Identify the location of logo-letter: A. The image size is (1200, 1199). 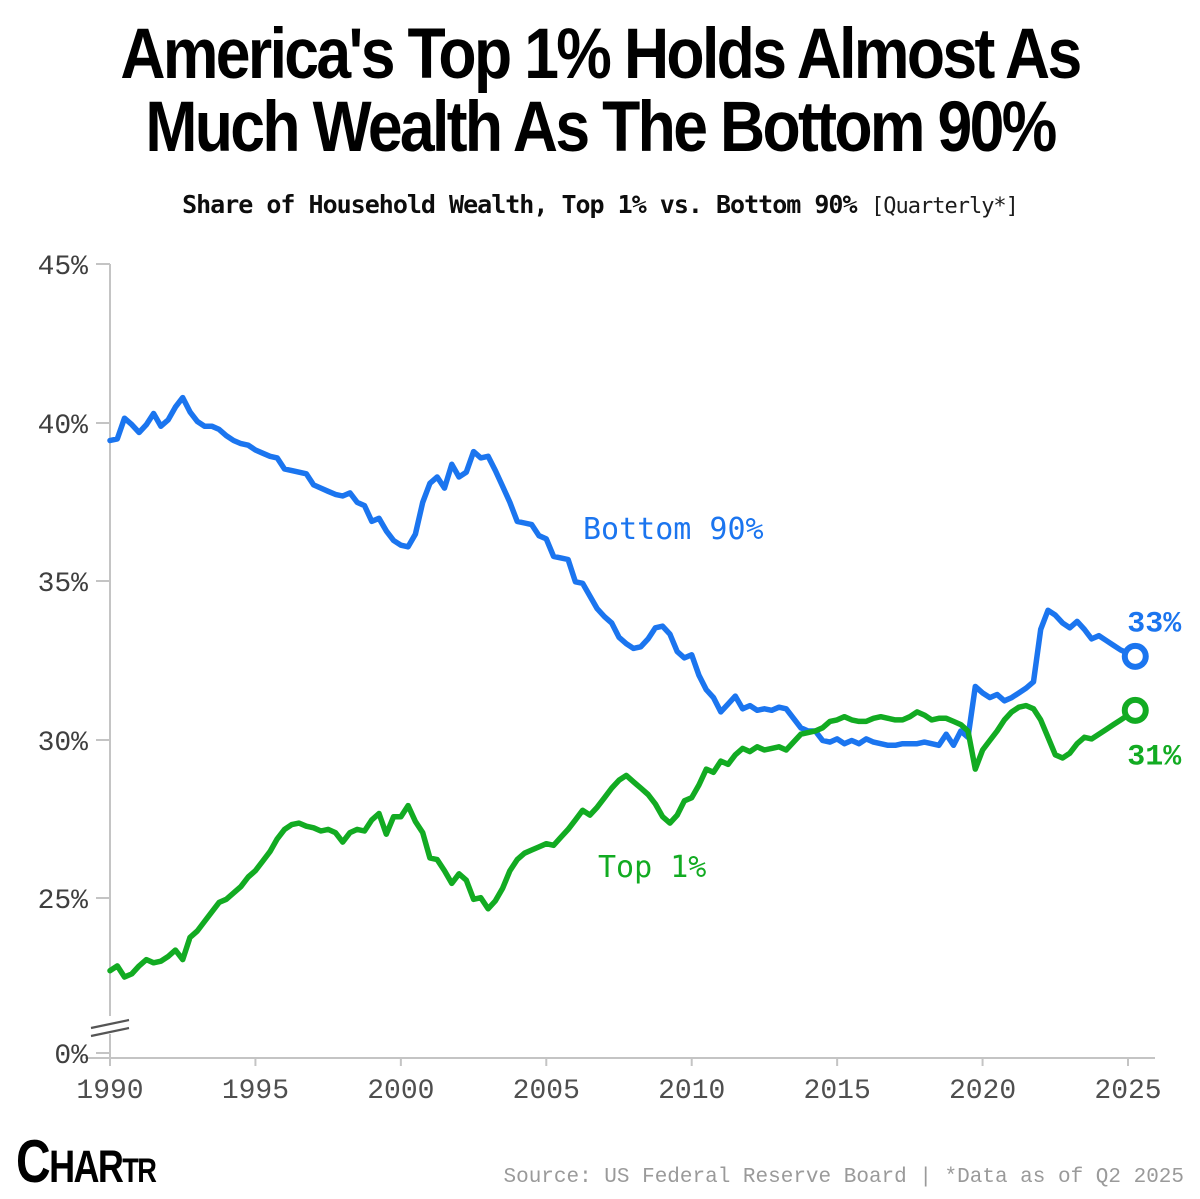
(86, 1166).